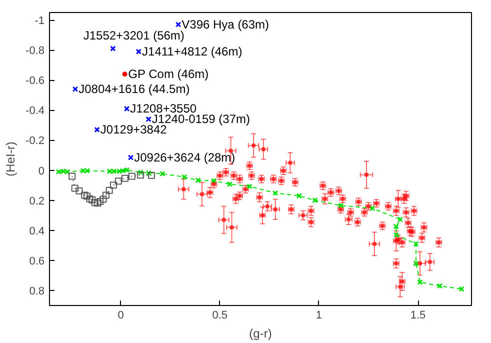 This screenshot has width=491, height=343. I want to click on annotation: J1411+4812 (46m), so click(192, 51).